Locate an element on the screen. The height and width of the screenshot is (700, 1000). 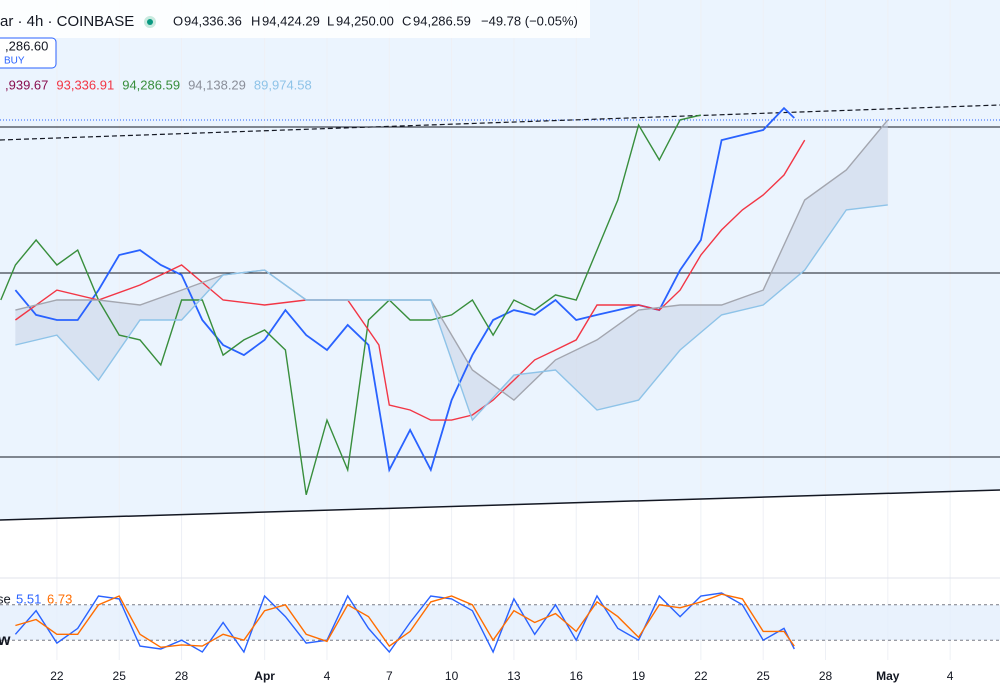
x-tick-label: 13 is located at coordinates (514, 676).